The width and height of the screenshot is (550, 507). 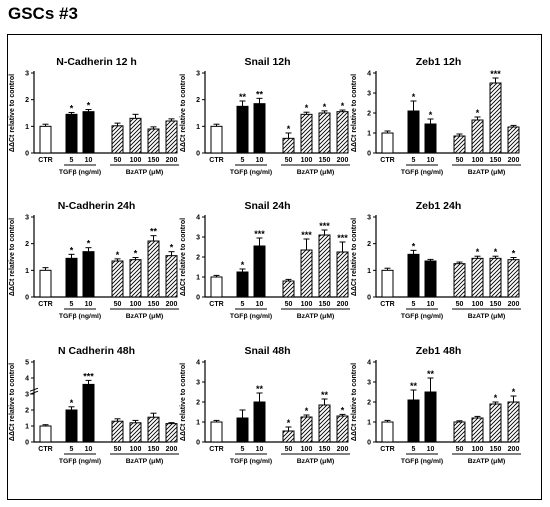 I want to click on chart-title: Zeb1 24h, so click(x=439, y=206).